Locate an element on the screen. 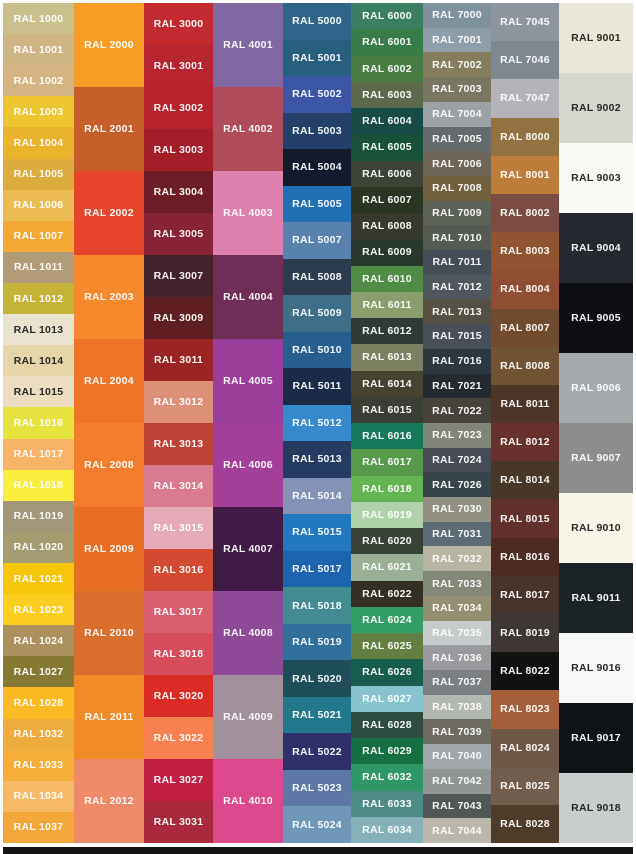 This screenshot has height=854, width=636. color-swatch-ral-7013: RAL 7013 is located at coordinates (457, 312).